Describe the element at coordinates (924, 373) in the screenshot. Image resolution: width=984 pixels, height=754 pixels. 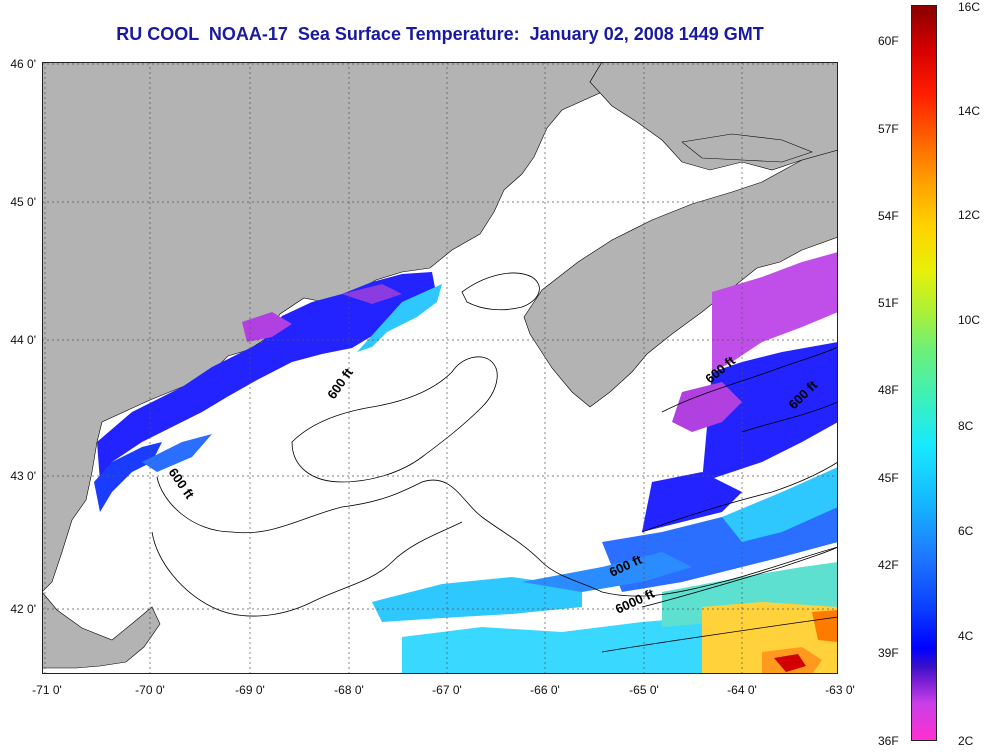
I see `temperature-colorbar` at that location.